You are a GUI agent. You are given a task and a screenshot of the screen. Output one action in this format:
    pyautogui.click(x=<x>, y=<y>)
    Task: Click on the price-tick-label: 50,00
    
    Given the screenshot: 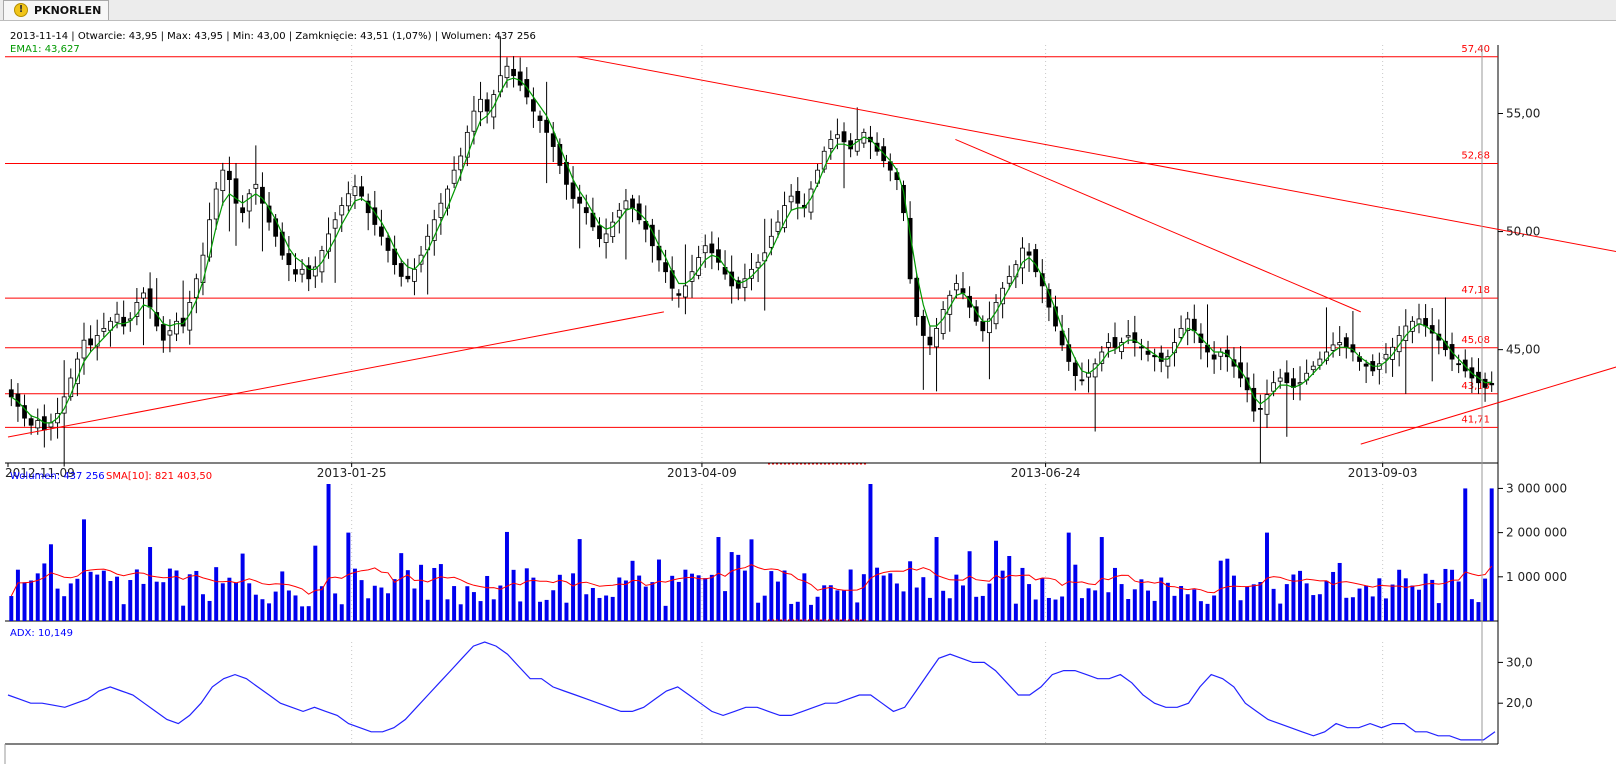 What is the action you would take?
    pyautogui.click(x=1523, y=232)
    